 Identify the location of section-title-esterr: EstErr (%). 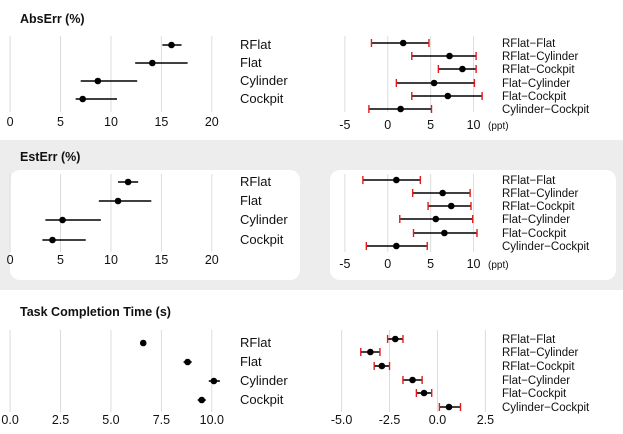
(50, 157).